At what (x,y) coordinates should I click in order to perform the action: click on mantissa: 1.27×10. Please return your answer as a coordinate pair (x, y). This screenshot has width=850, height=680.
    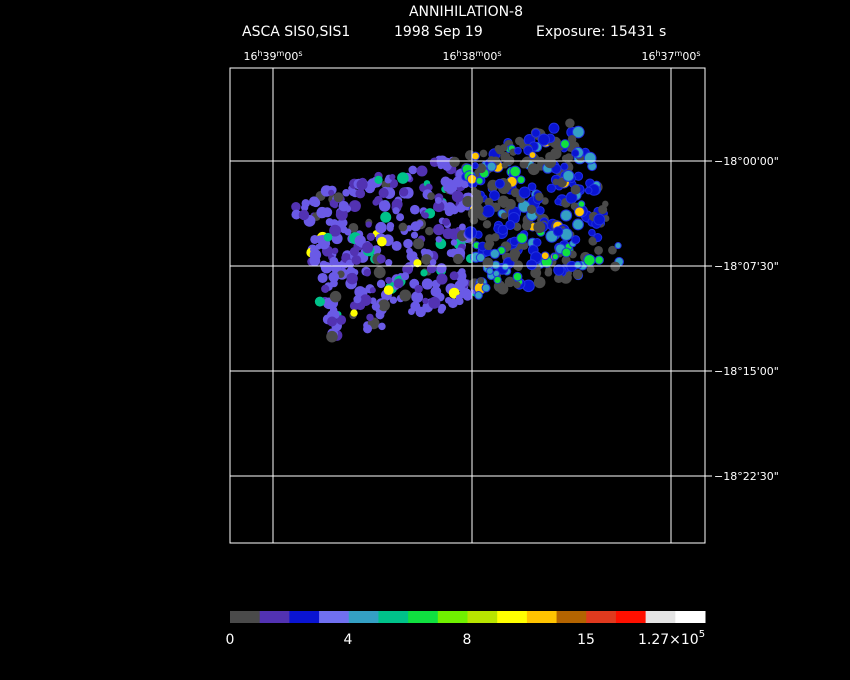
    Looking at the image, I should click on (668, 640).